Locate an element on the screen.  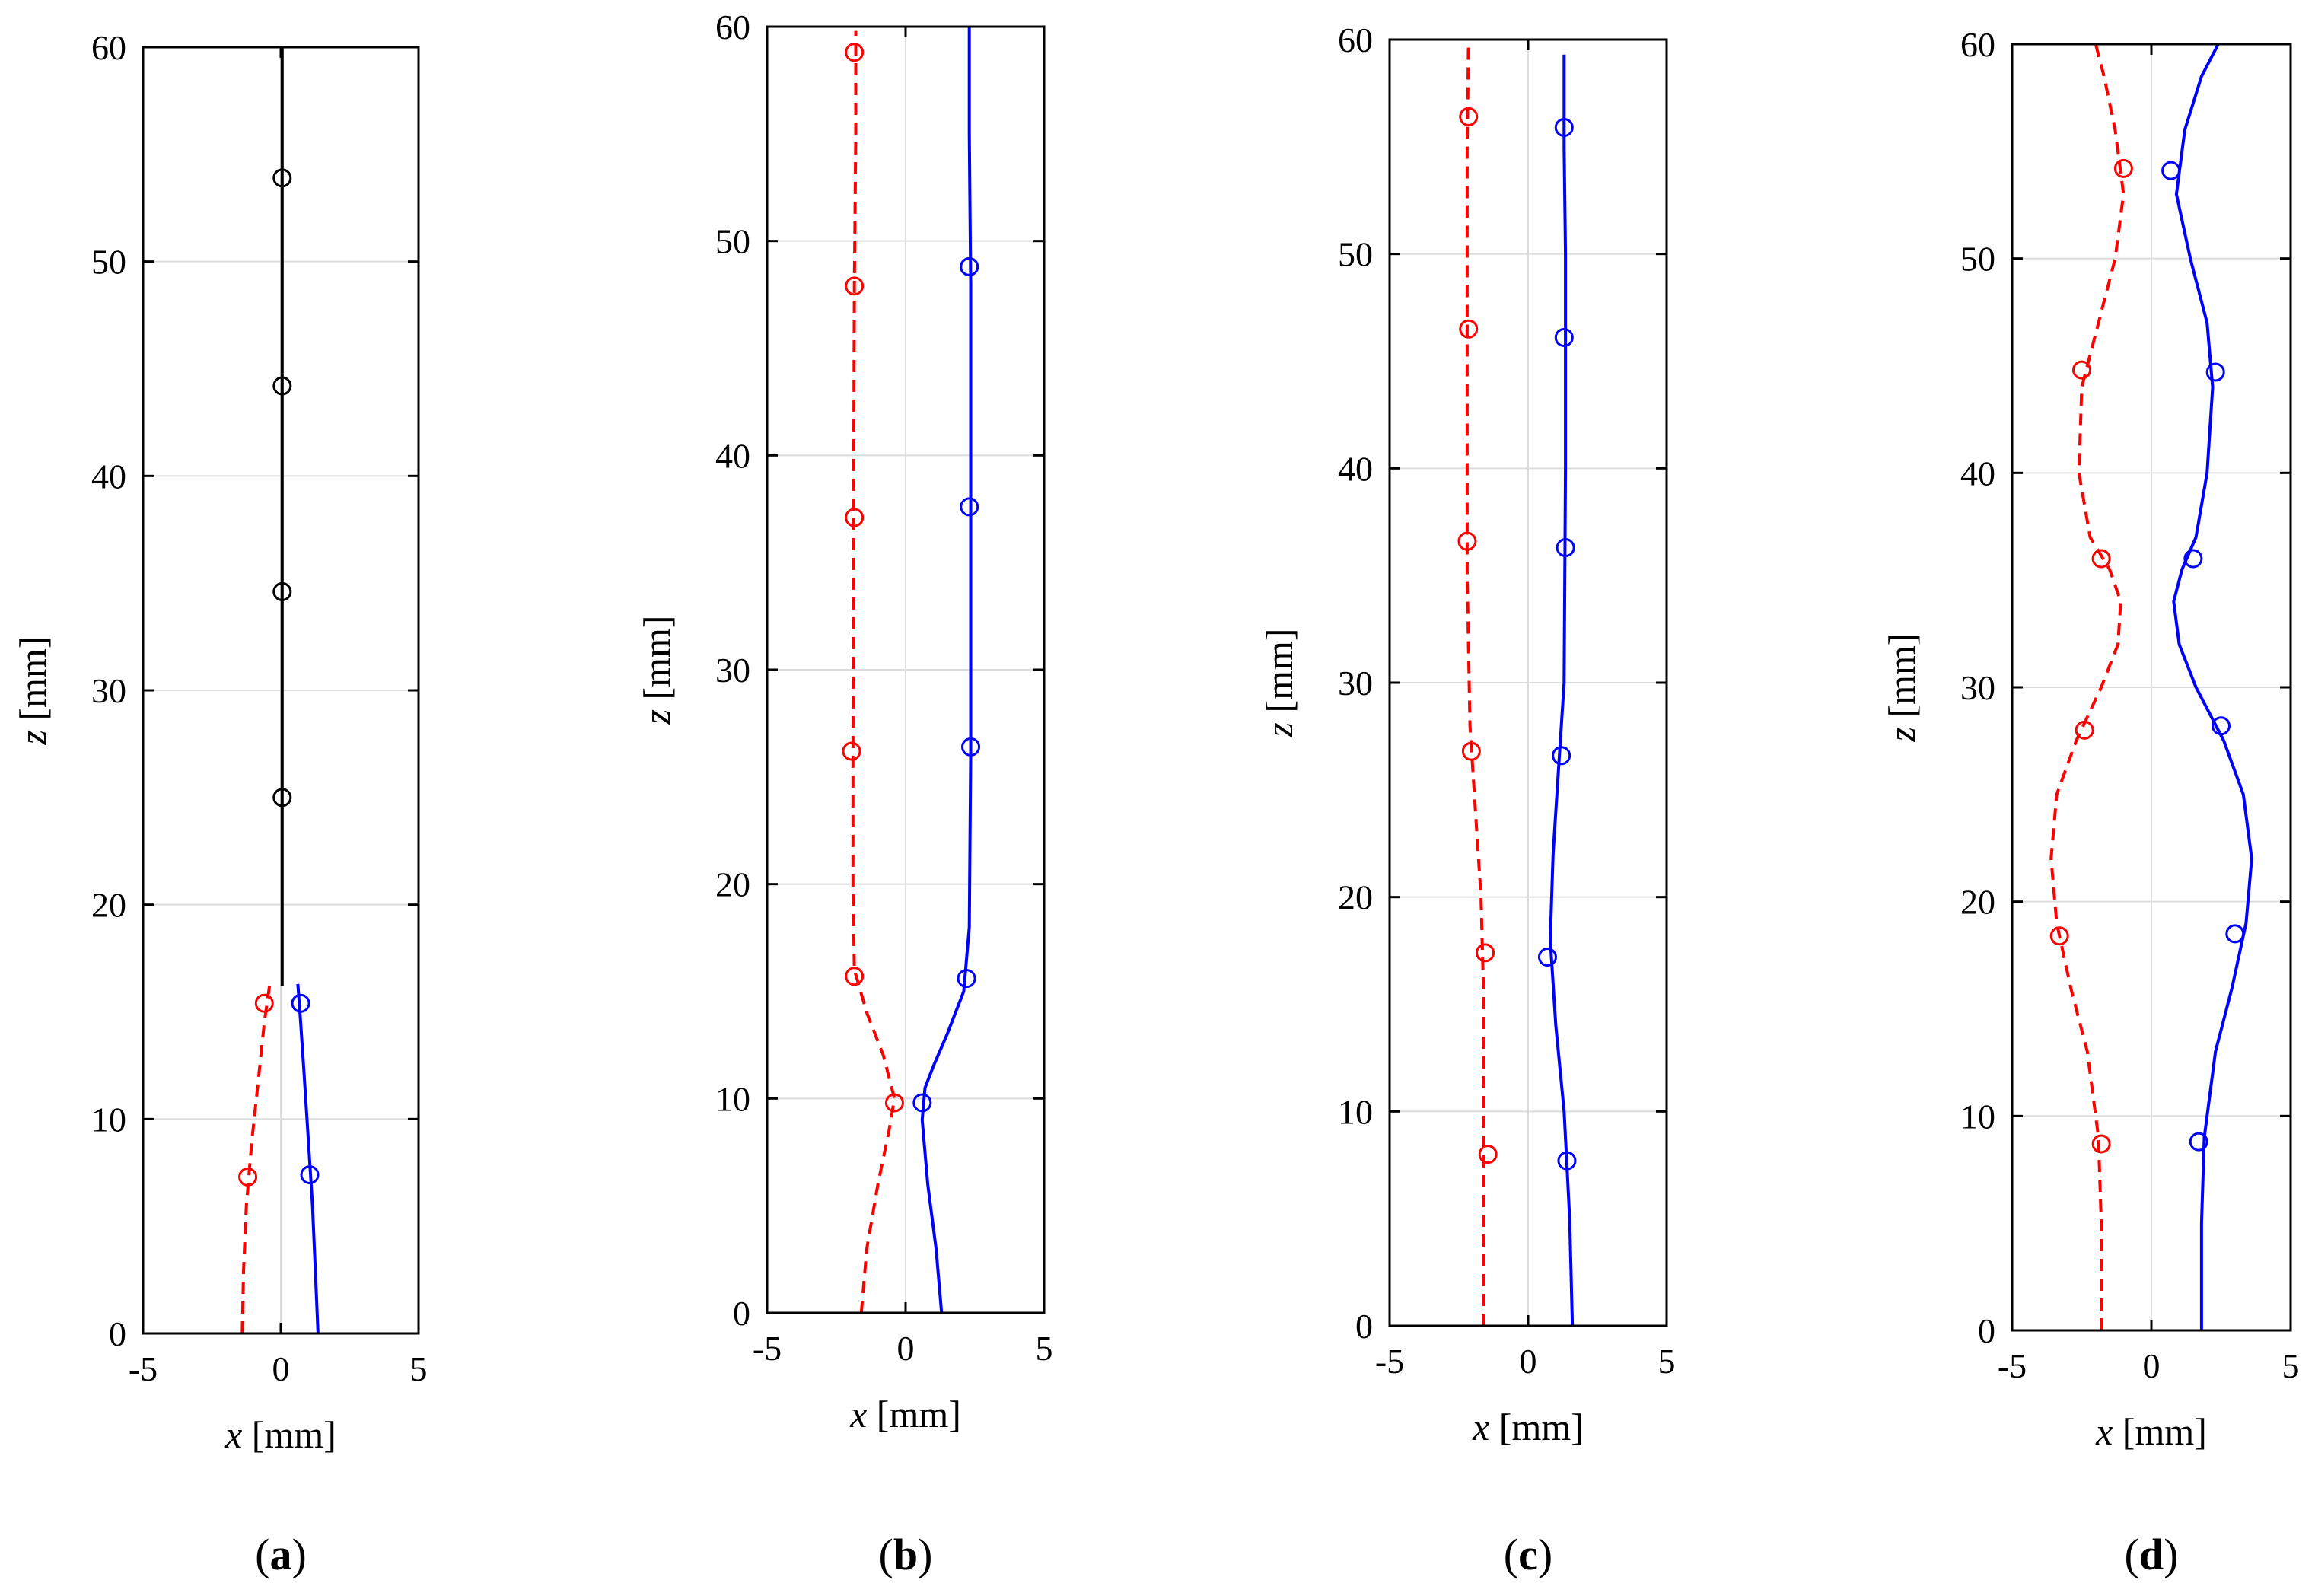
panel-label: (c) is located at coordinates (1528, 1554).